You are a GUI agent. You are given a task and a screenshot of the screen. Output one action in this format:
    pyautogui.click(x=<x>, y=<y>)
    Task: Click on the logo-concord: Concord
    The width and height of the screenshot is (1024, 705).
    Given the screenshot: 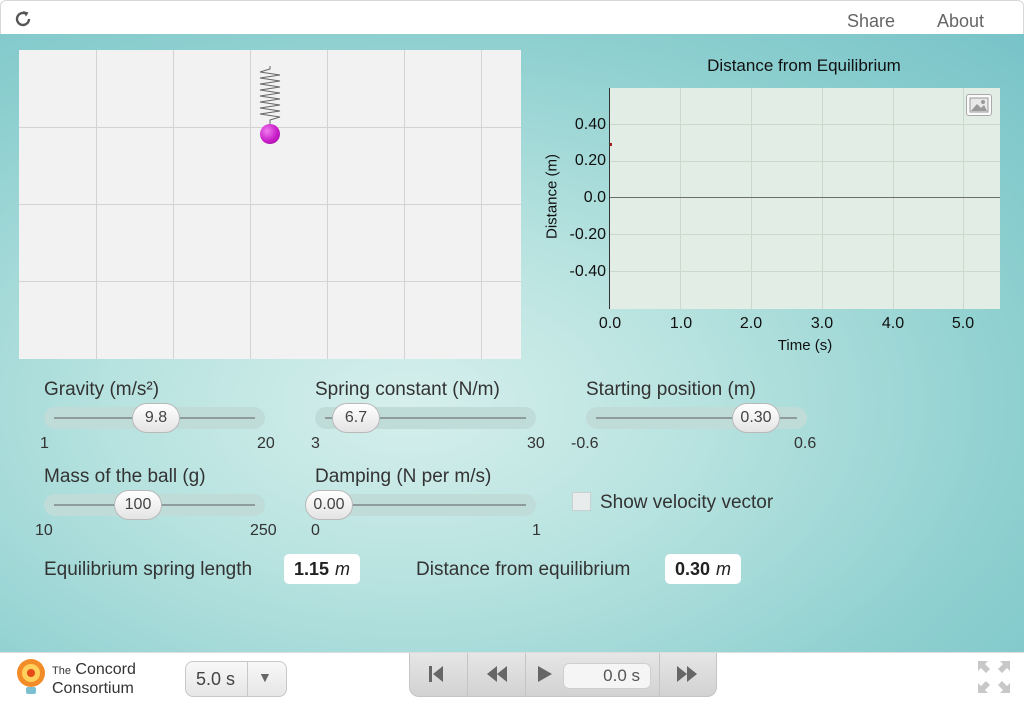 What is the action you would take?
    pyautogui.click(x=105, y=669)
    